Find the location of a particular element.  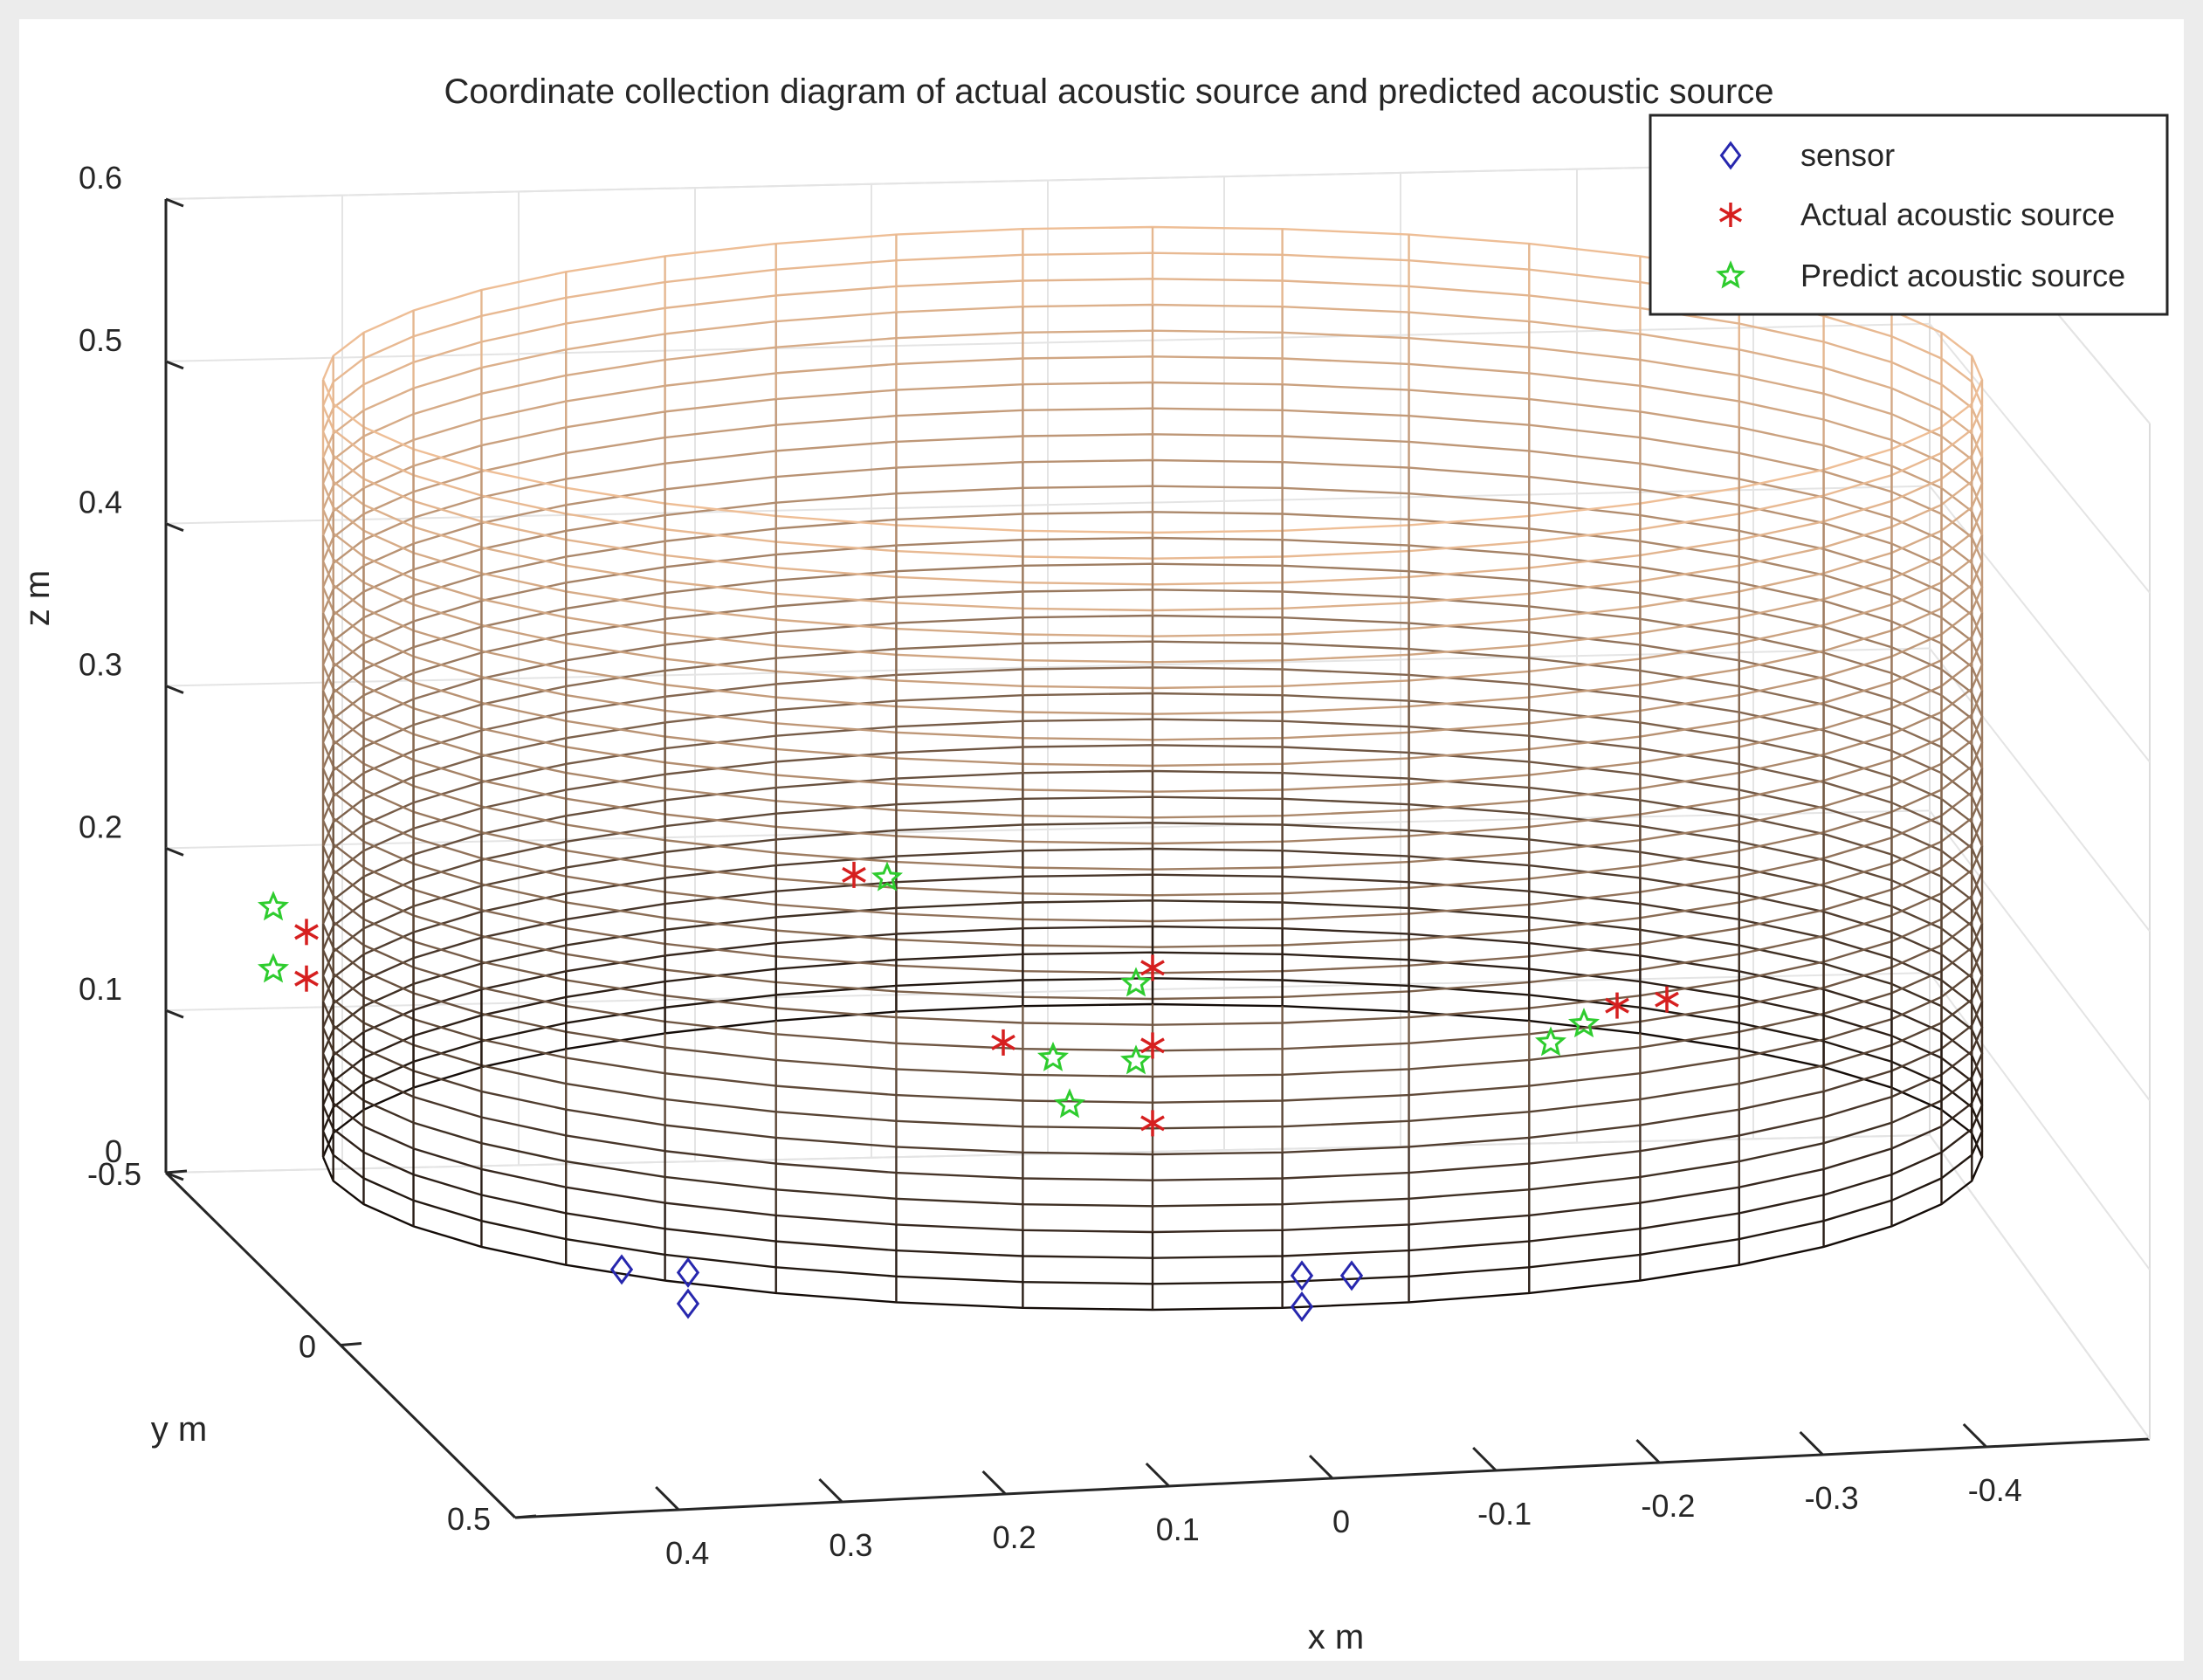

marker-series0-point-5-shape is located at coordinates (1302, 1306).